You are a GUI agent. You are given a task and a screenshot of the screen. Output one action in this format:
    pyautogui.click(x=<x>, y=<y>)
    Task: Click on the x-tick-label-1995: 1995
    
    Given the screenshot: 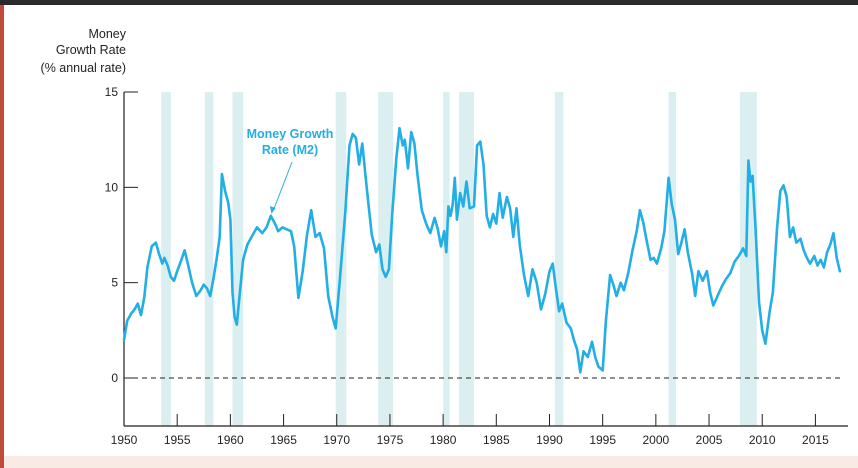 What is the action you would take?
    pyautogui.click(x=602, y=440)
    